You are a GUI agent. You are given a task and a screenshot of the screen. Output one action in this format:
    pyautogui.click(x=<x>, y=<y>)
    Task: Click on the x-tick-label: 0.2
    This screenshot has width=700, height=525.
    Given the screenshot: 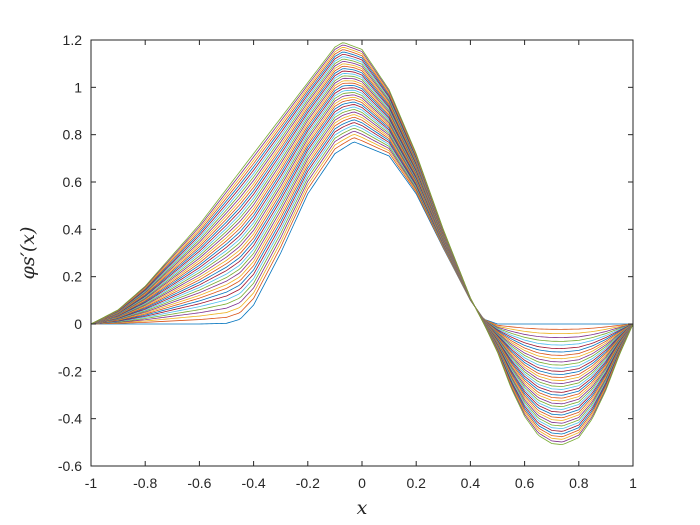 What is the action you would take?
    pyautogui.click(x=416, y=483)
    